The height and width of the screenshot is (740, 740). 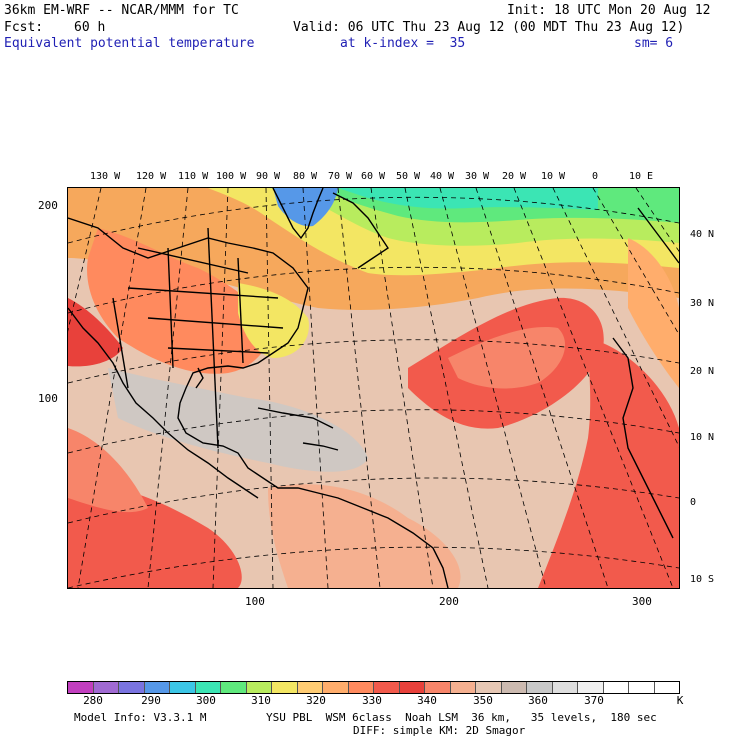 I want to click on contour-gray, so click(x=238, y=420).